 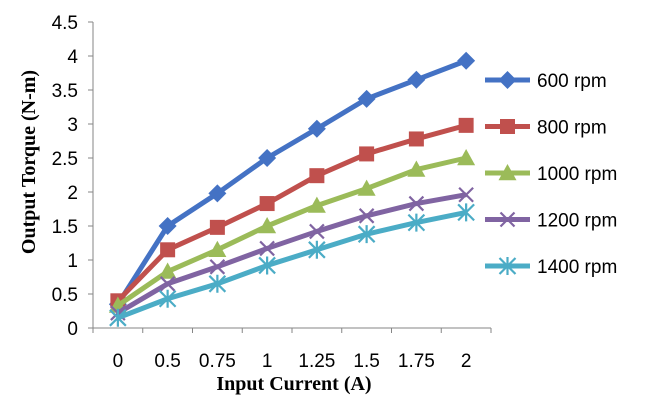 I want to click on y-tick-label: 4.5, so click(x=65, y=23).